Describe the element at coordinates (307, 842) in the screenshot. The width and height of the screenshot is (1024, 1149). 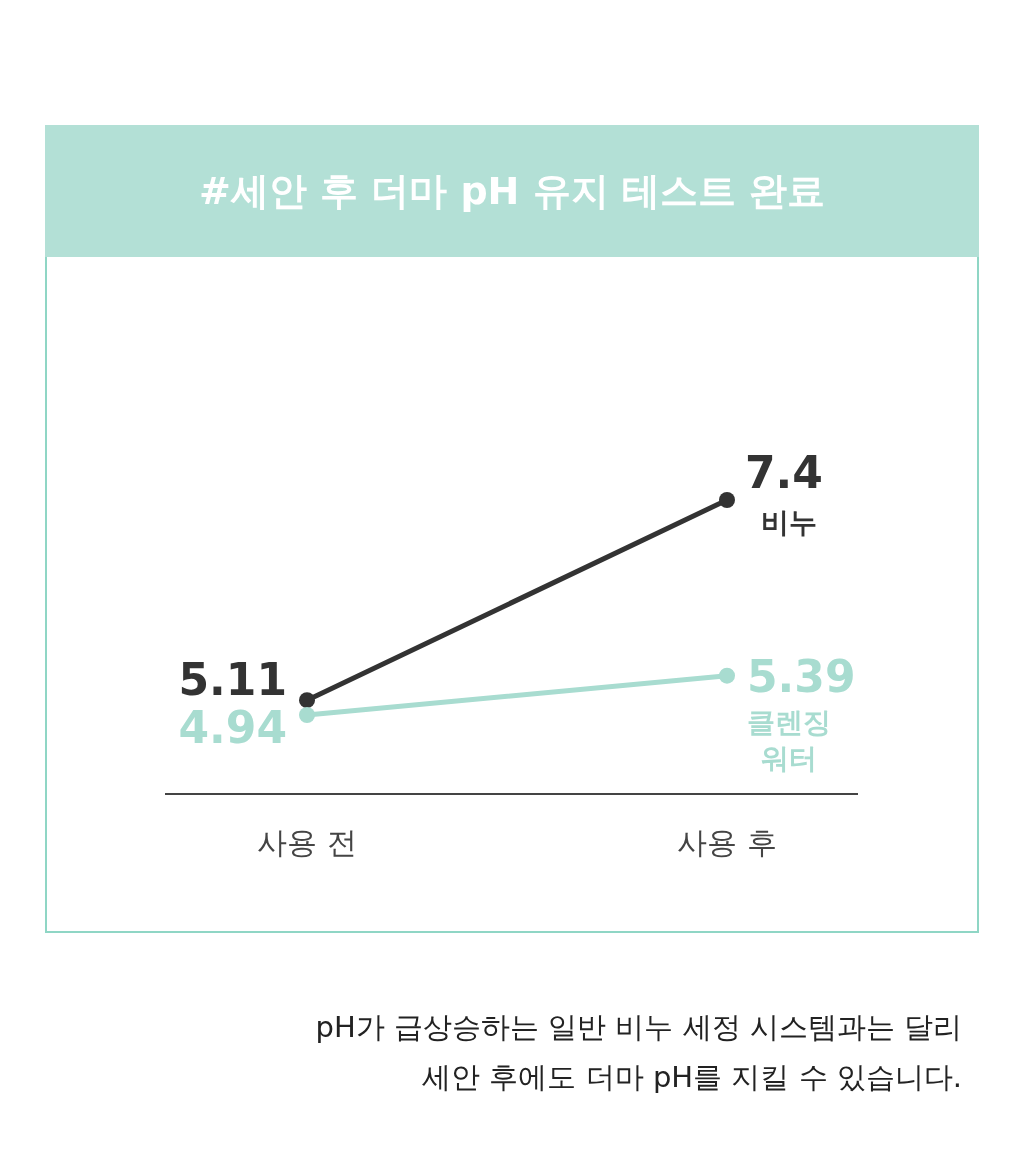
I see `x-tick-label: 사용 전` at that location.